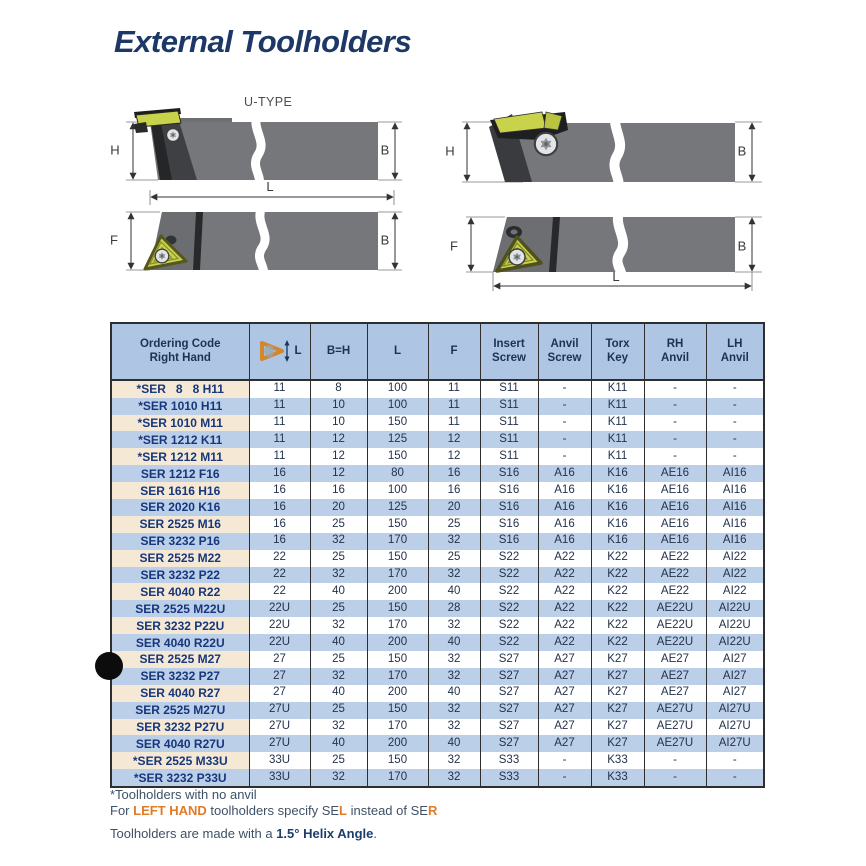 This screenshot has width=866, height=866. I want to click on value-cell: AE22, so click(674, 575).